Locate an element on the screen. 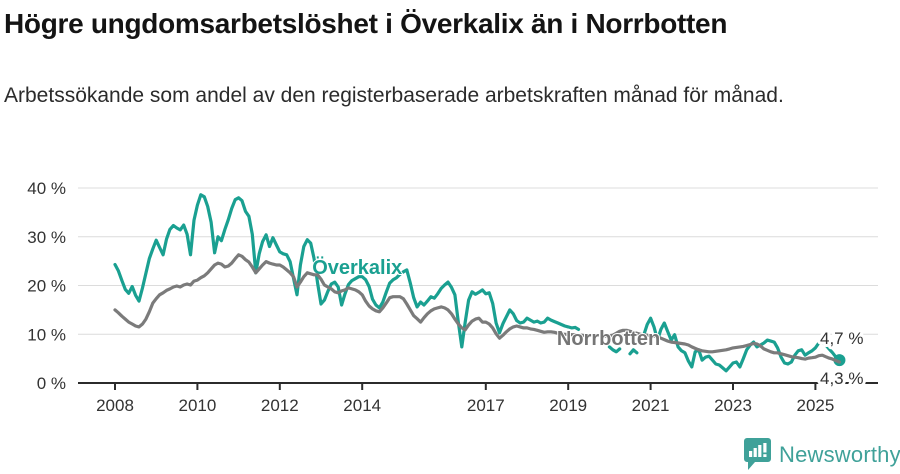 Image resolution: width=900 pixels, height=474 pixels. y-tick-label: 30 % is located at coordinates (46, 237).